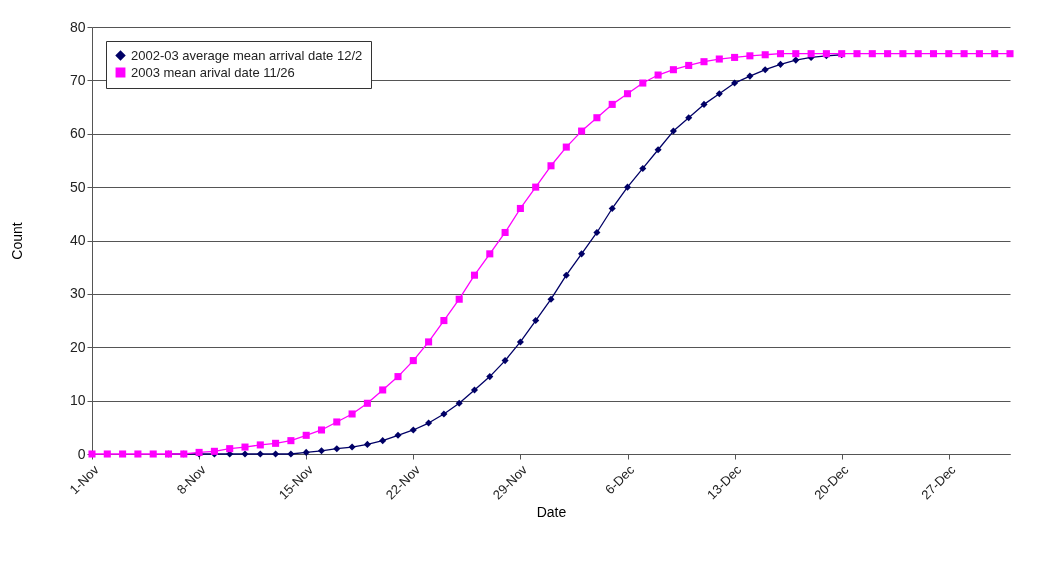 Image resolution: width=1042 pixels, height=573 pixels. I want to click on y-tick-label: 60, so click(77, 133).